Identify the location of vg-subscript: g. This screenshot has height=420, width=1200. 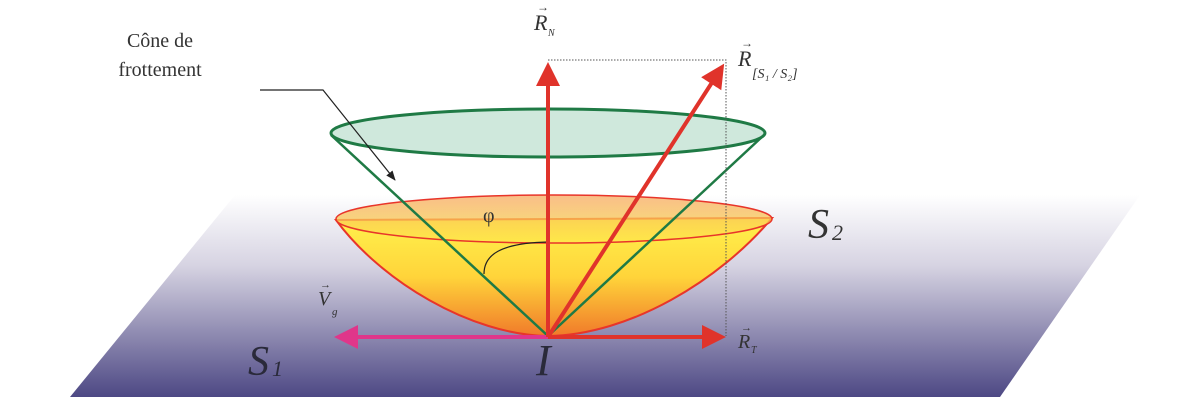
(335, 312).